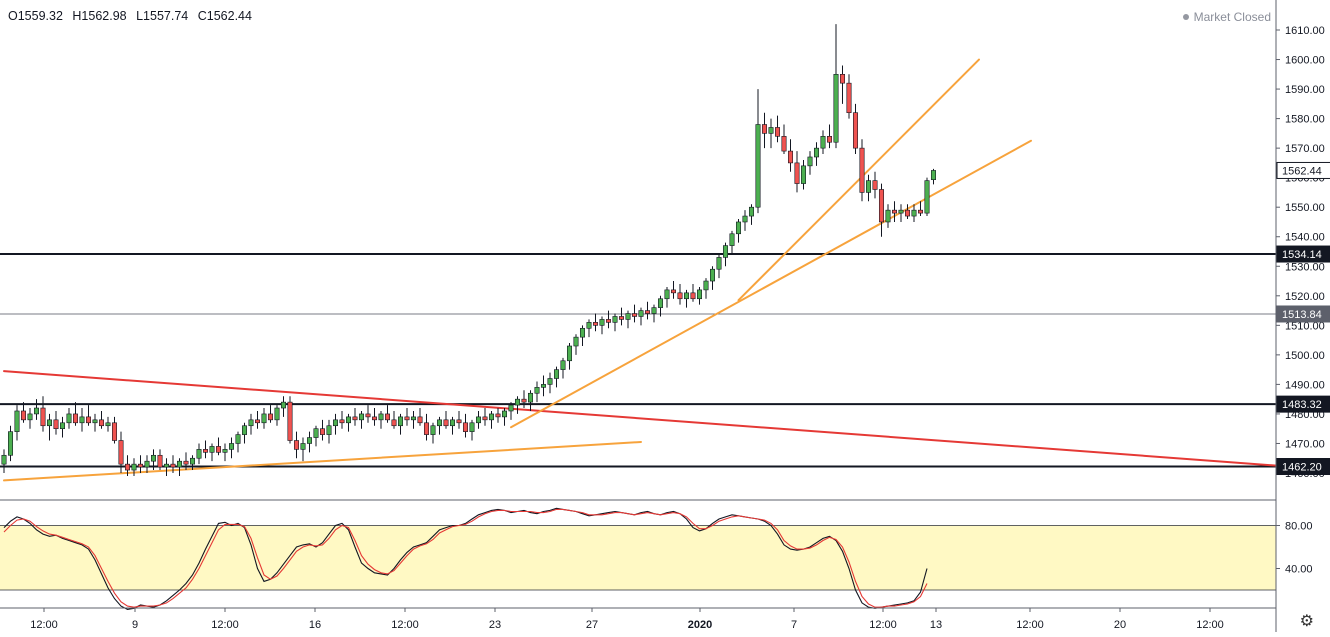 The width and height of the screenshot is (1330, 637). Describe the element at coordinates (35, 16) in the screenshot. I see `open-value: O1559.32` at that location.